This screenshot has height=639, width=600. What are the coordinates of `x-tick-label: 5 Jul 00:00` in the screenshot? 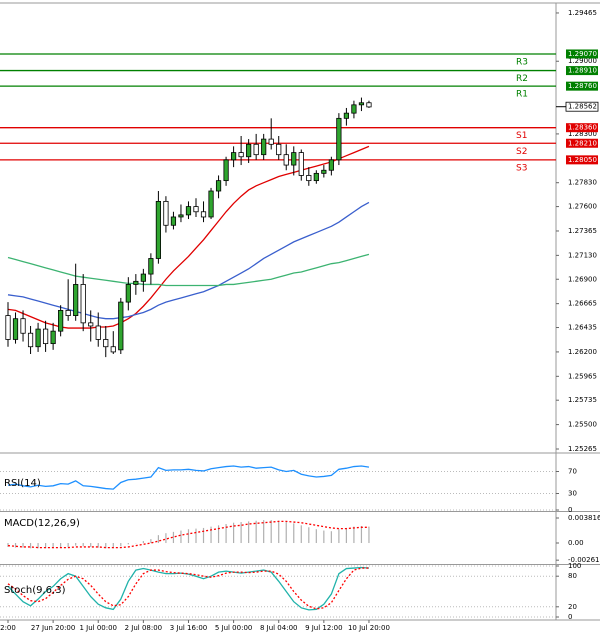 It's located at (234, 628).